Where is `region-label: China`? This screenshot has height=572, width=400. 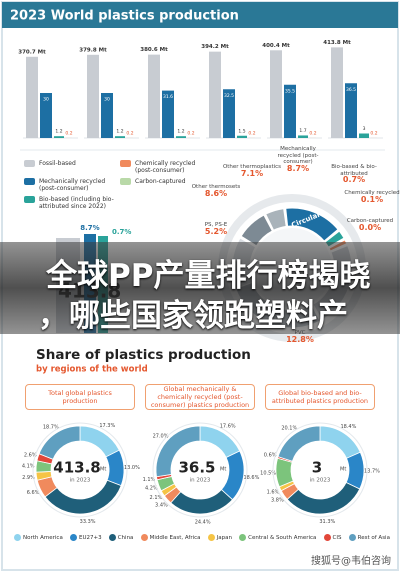 region-label: China is located at coordinates (125, 537).